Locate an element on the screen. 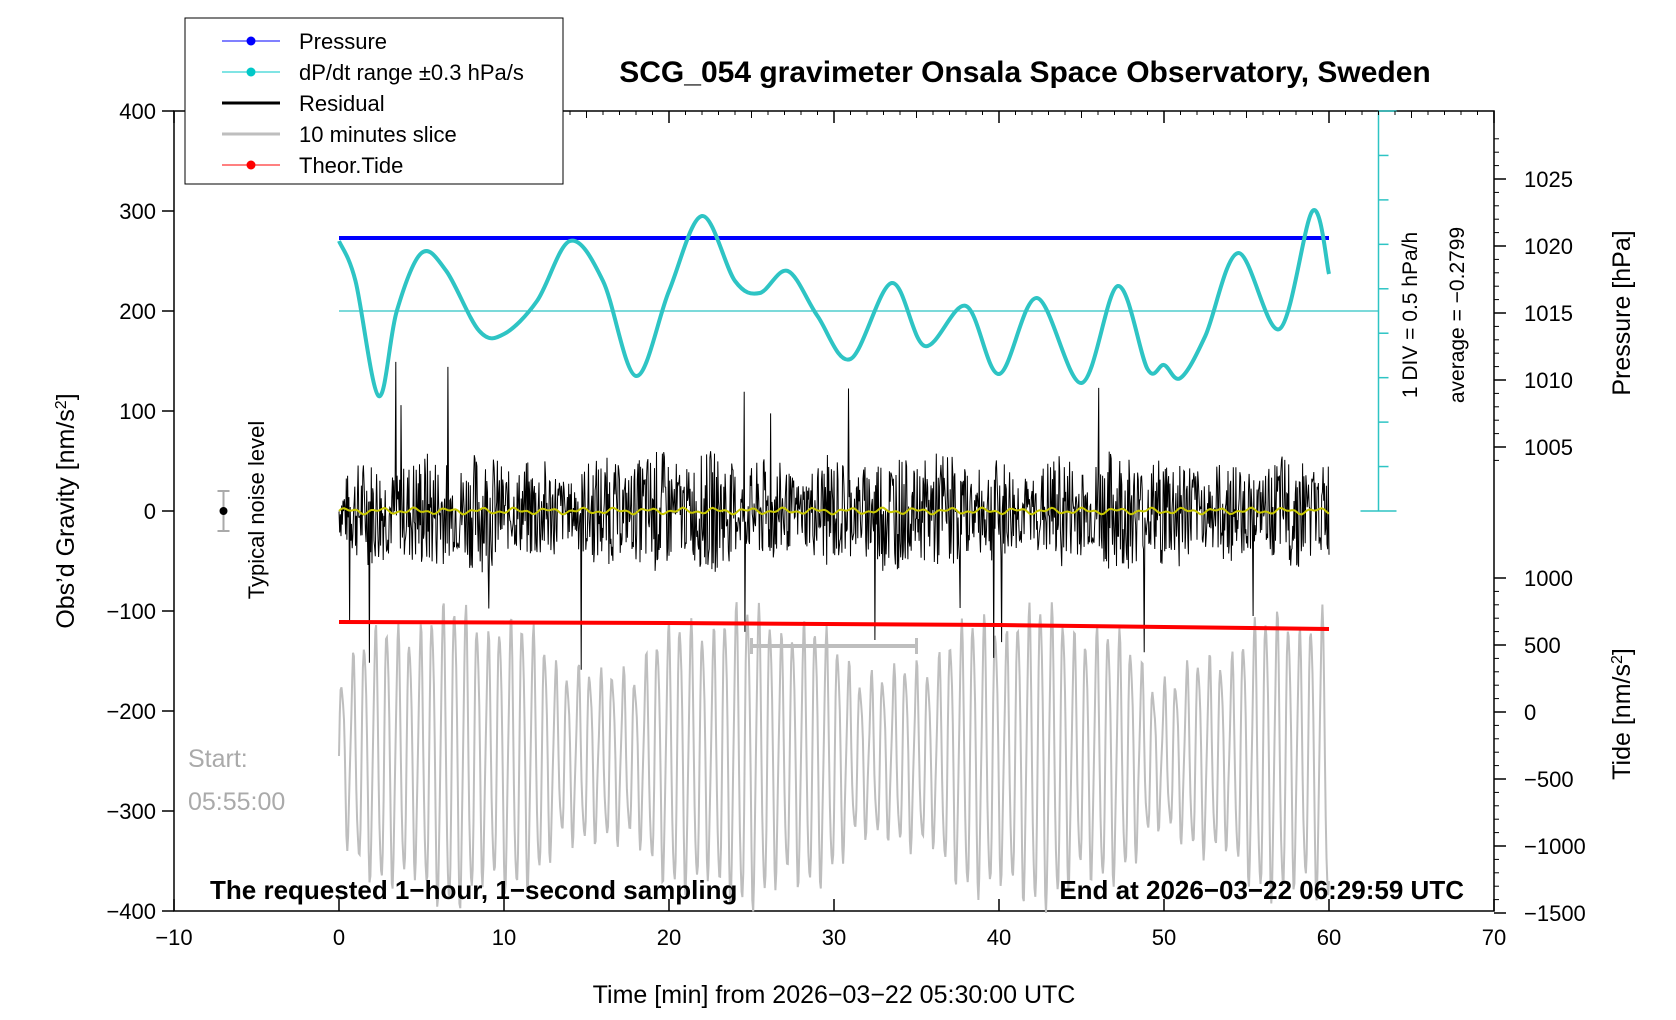 Image resolution: width=1676 pixels, height=1020 pixels. y-axis-left-label-main: Obs’d Gravity [nm/s is located at coordinates (66, 519).